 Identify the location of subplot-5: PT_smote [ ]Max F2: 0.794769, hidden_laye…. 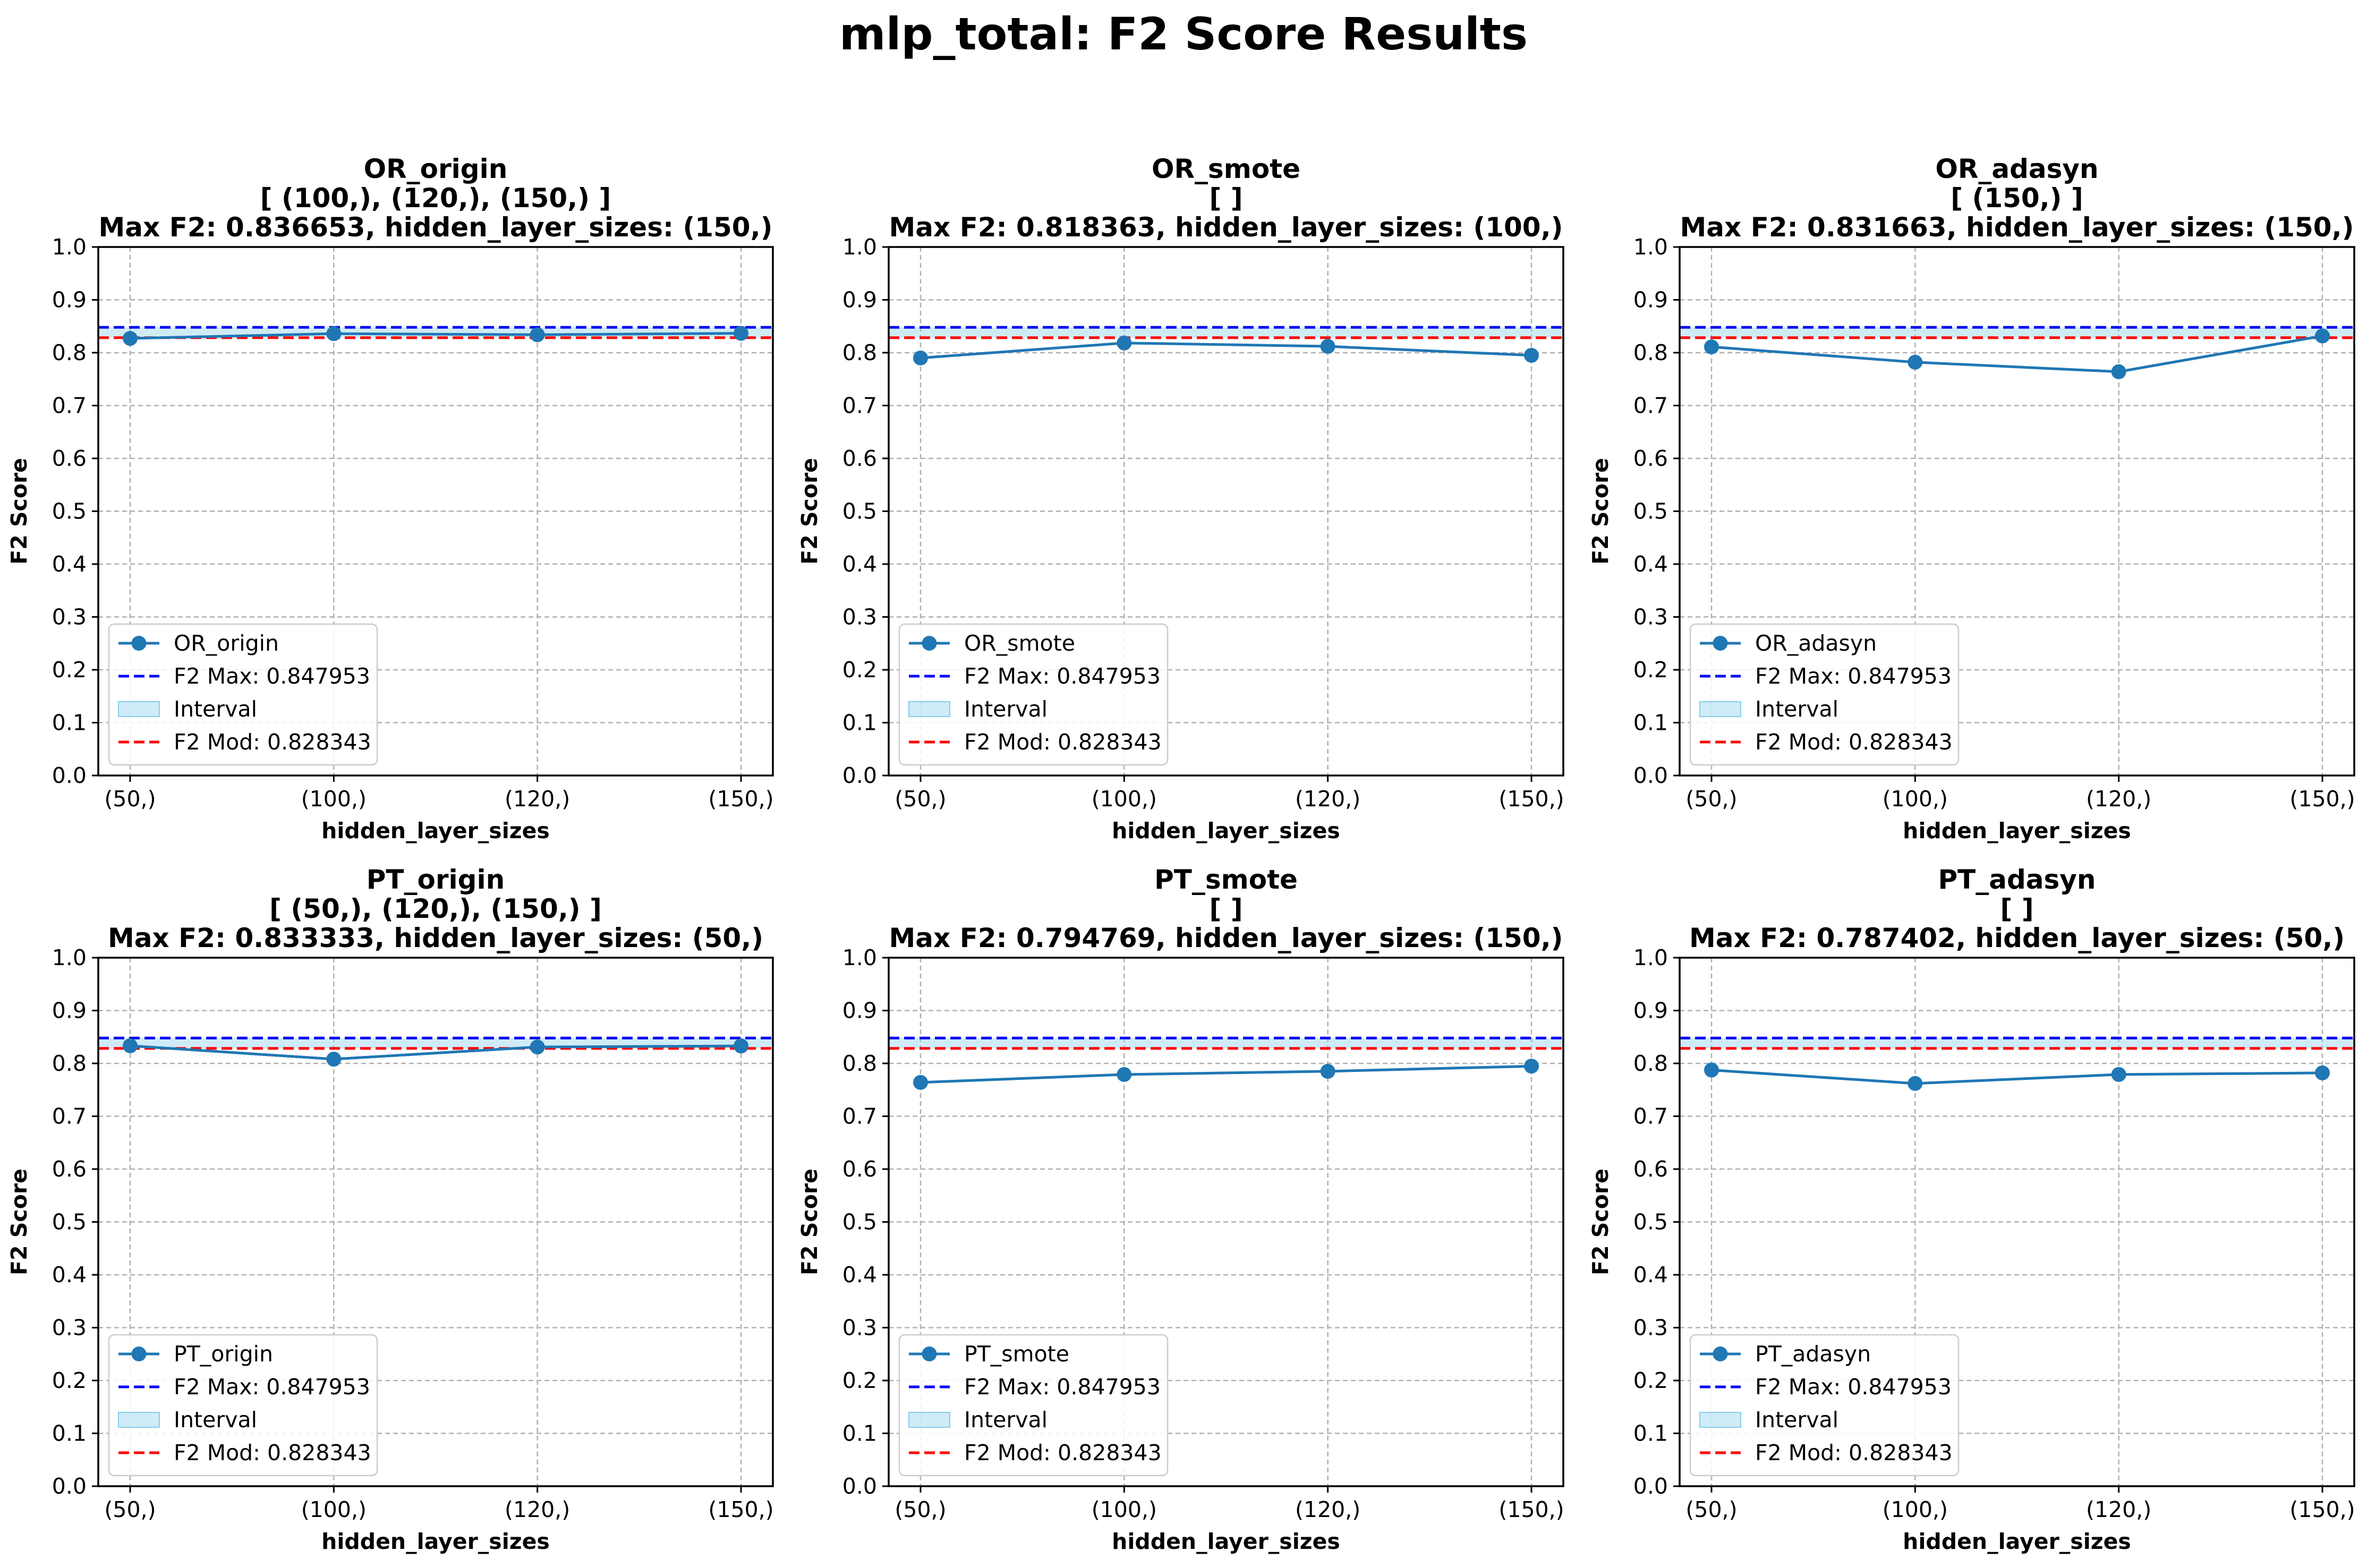
(1180, 1209).